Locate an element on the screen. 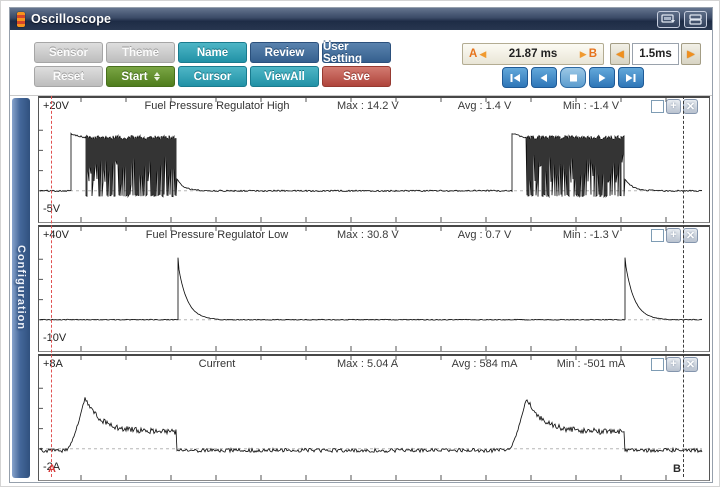 Image resolution: width=720 pixels, height=487 pixels. start-button-label: Start is located at coordinates (134, 76).